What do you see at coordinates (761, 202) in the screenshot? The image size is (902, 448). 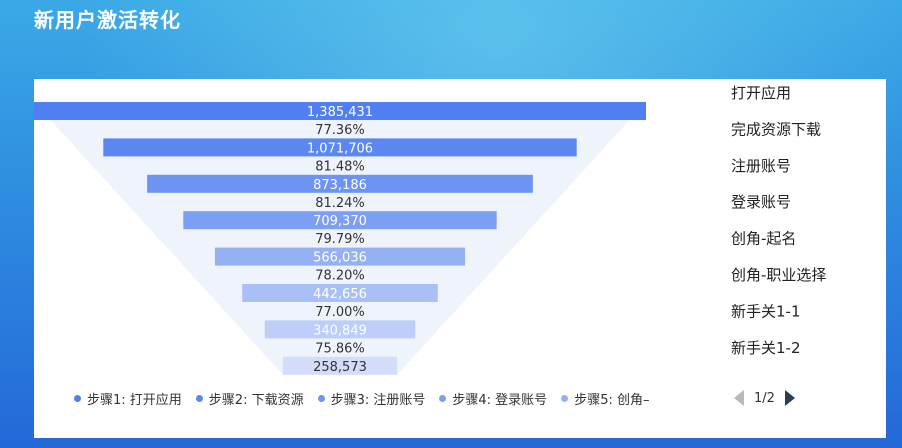 I see `funnel-stage-label: 登录账号` at bounding box center [761, 202].